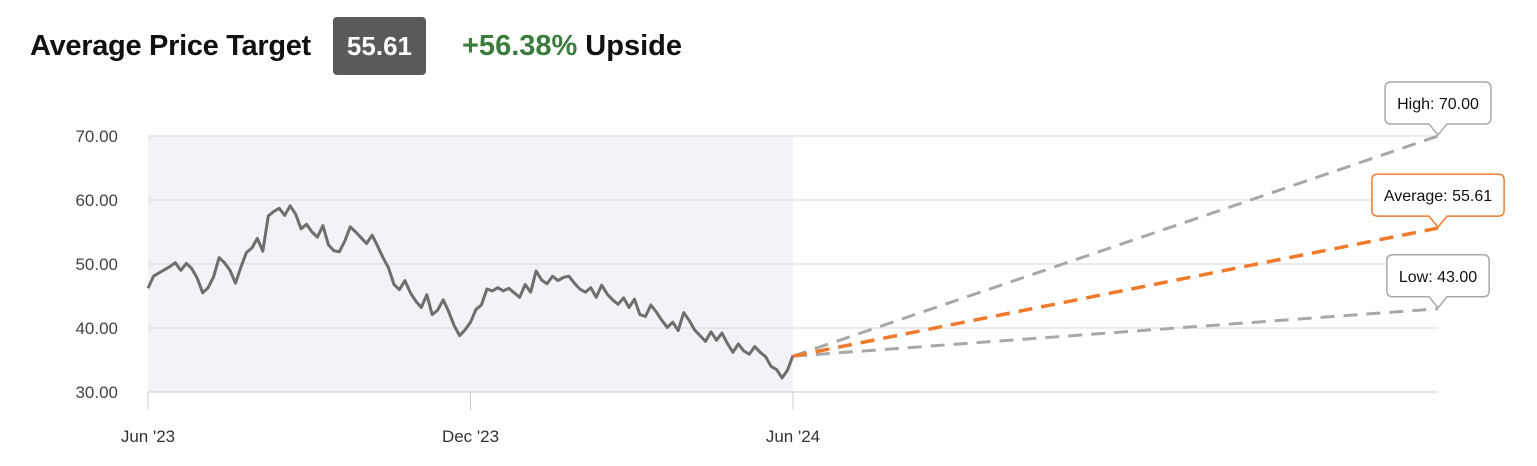 The image size is (1537, 466). I want to click on average-target-callout-box, so click(1438, 201).